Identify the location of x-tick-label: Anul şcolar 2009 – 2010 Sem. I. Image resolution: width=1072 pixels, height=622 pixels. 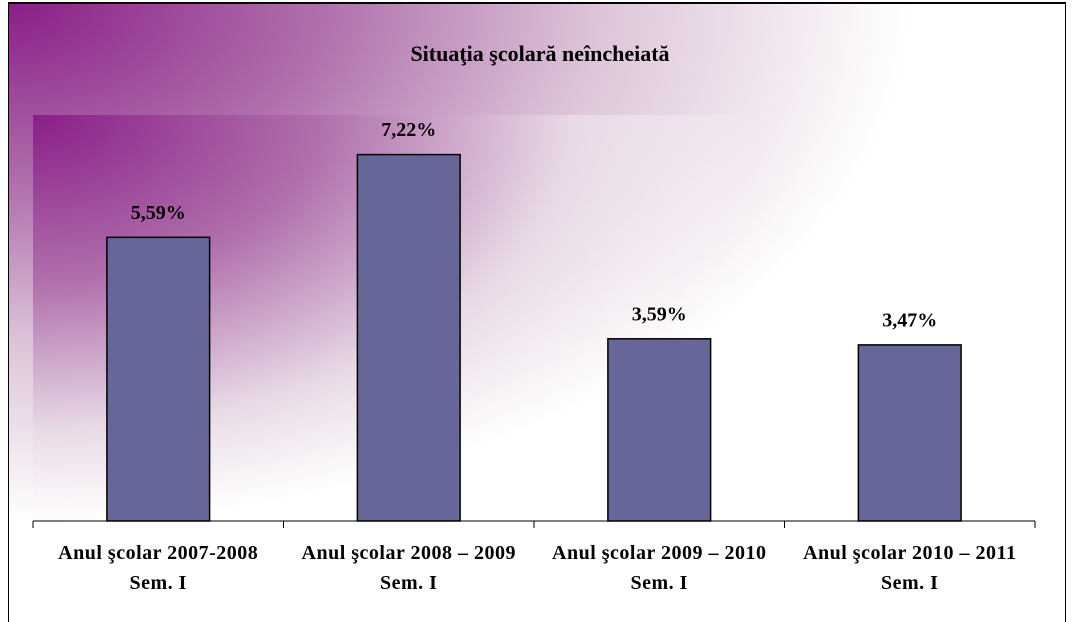
(659, 568).